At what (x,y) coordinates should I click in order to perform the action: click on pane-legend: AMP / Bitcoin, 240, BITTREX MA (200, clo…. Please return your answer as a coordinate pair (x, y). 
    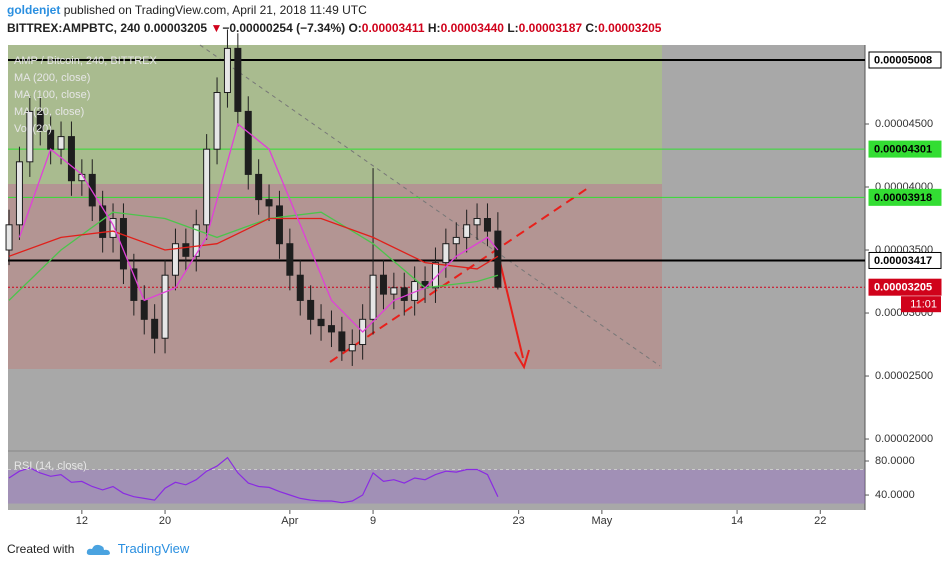
    Looking at the image, I should click on (86, 263).